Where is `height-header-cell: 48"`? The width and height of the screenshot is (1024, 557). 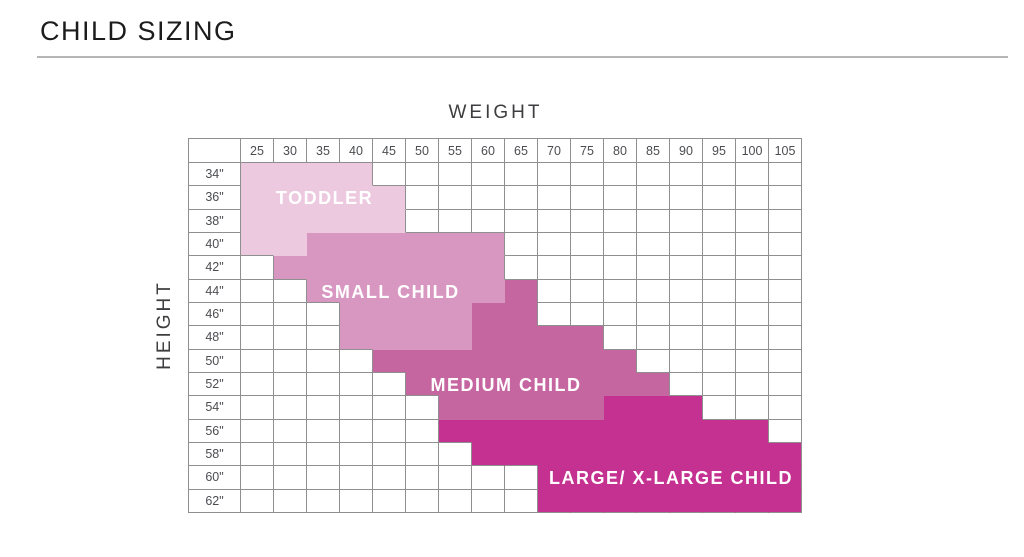
height-header-cell: 48" is located at coordinates (215, 338).